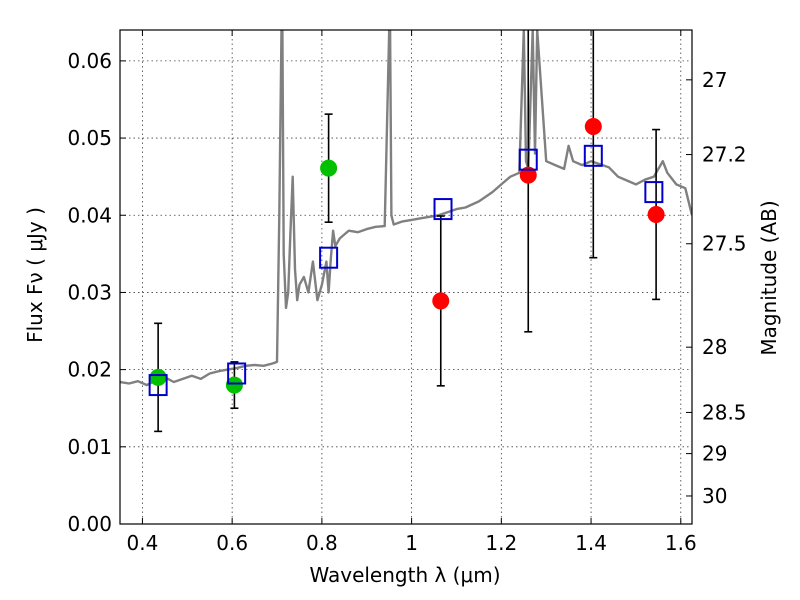 This screenshot has width=800, height=600. I want to click on x-tick-label: 1.4, so click(591, 543).